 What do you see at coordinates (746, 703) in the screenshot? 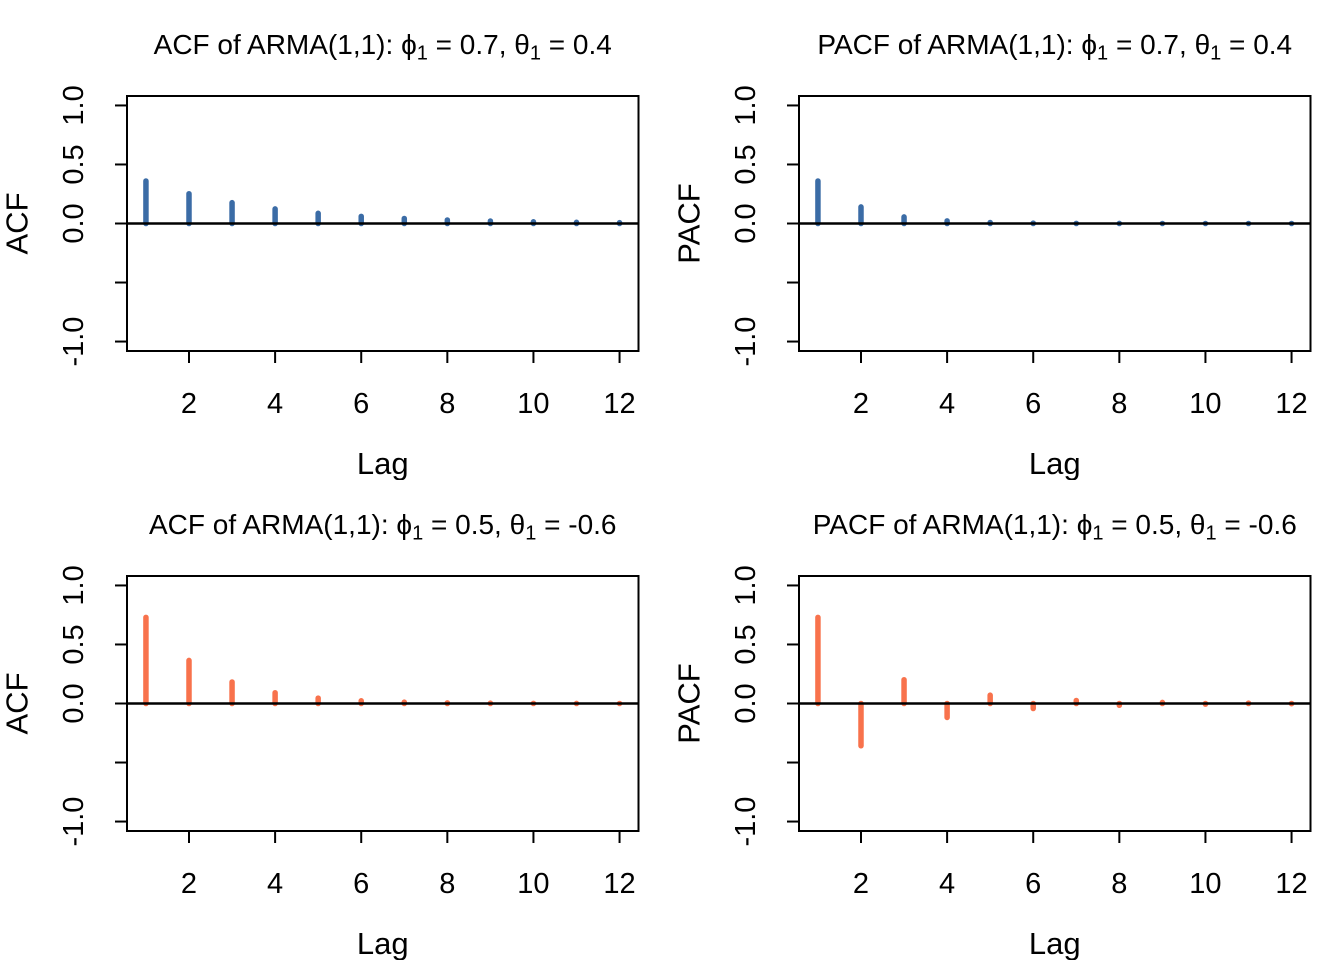
I see `pacf-bottom-right-y-tick-label-0: 0.0` at bounding box center [746, 703].